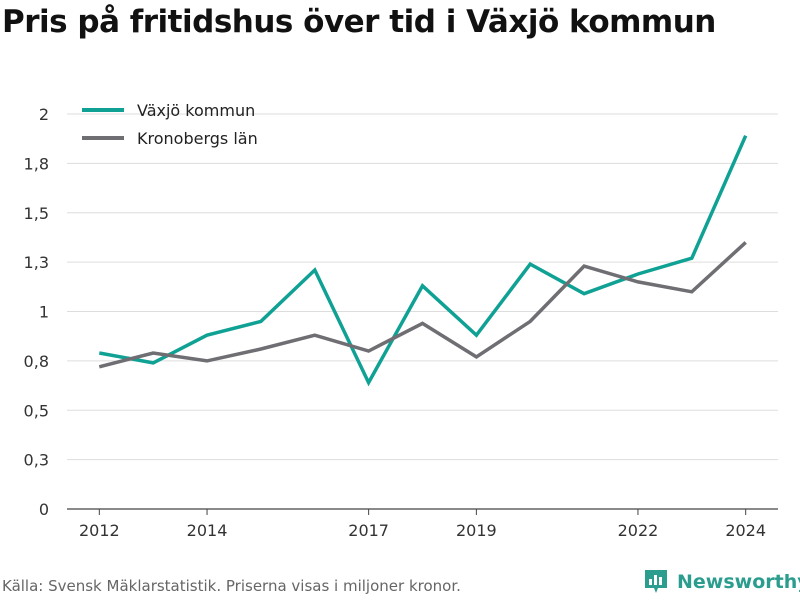 The width and height of the screenshot is (800, 600). Describe the element at coordinates (36, 312) in the screenshot. I see `y-axis-ticks: 0 0,3 0,5 0,8 1 1,3 1,5 1,8 2` at that location.